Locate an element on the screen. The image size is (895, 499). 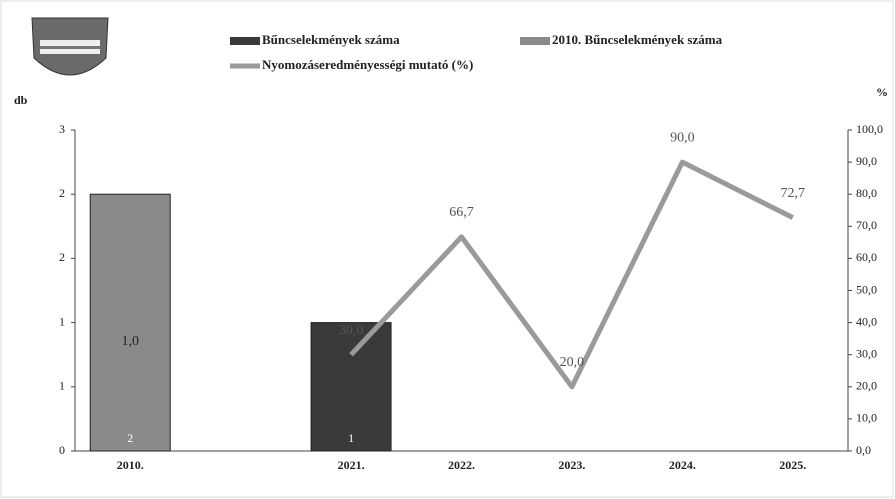
x-tick-label: 2023. is located at coordinates (571, 465).